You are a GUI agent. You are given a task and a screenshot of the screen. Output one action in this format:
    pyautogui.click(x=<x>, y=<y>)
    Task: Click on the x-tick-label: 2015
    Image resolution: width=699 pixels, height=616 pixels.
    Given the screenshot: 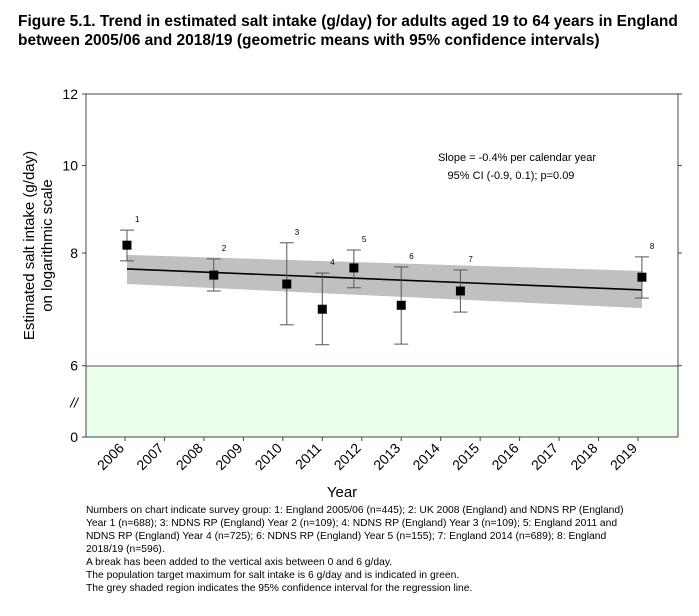 What is the action you would take?
    pyautogui.click(x=465, y=456)
    